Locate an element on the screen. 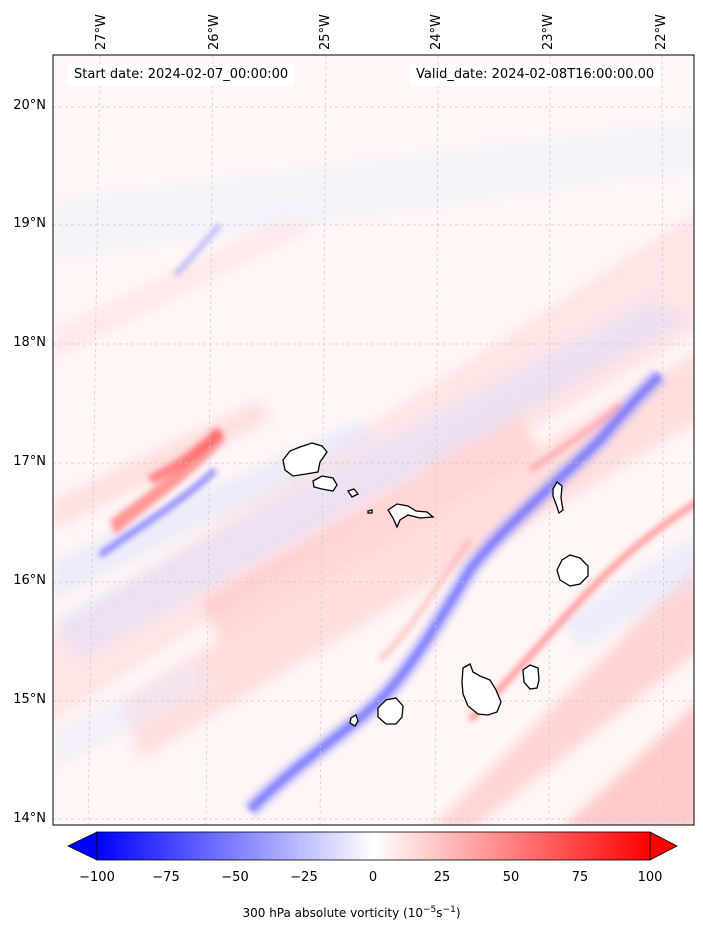  lat-label-16n: 16°N is located at coordinates (29, 580).